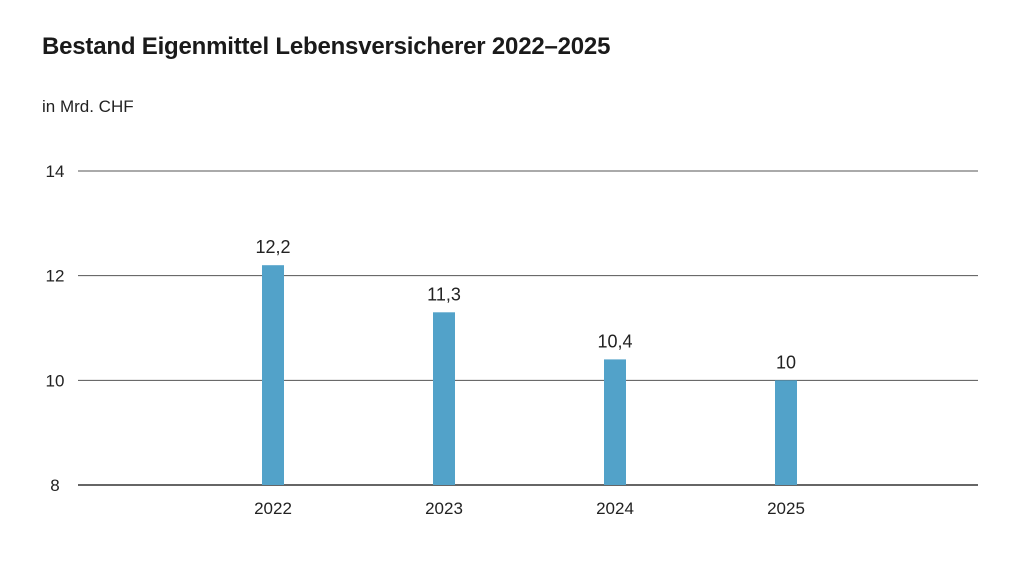  I want to click on y-tick-label: 10, so click(55, 380).